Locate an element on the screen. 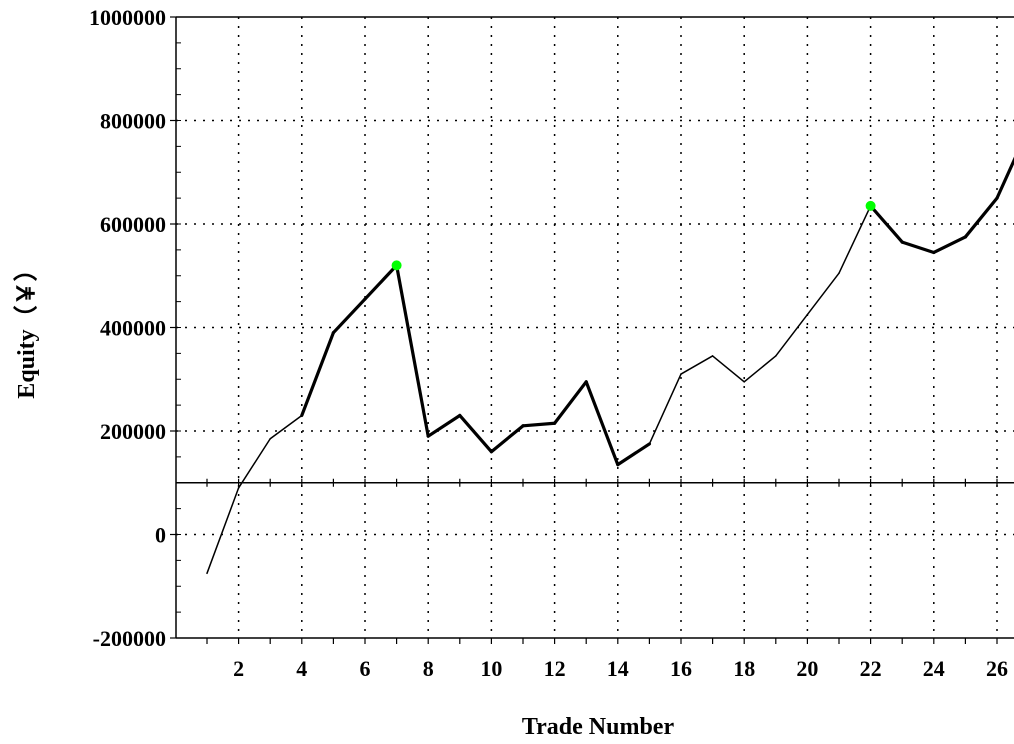  y-tick-label: 800000 is located at coordinates (133, 121).